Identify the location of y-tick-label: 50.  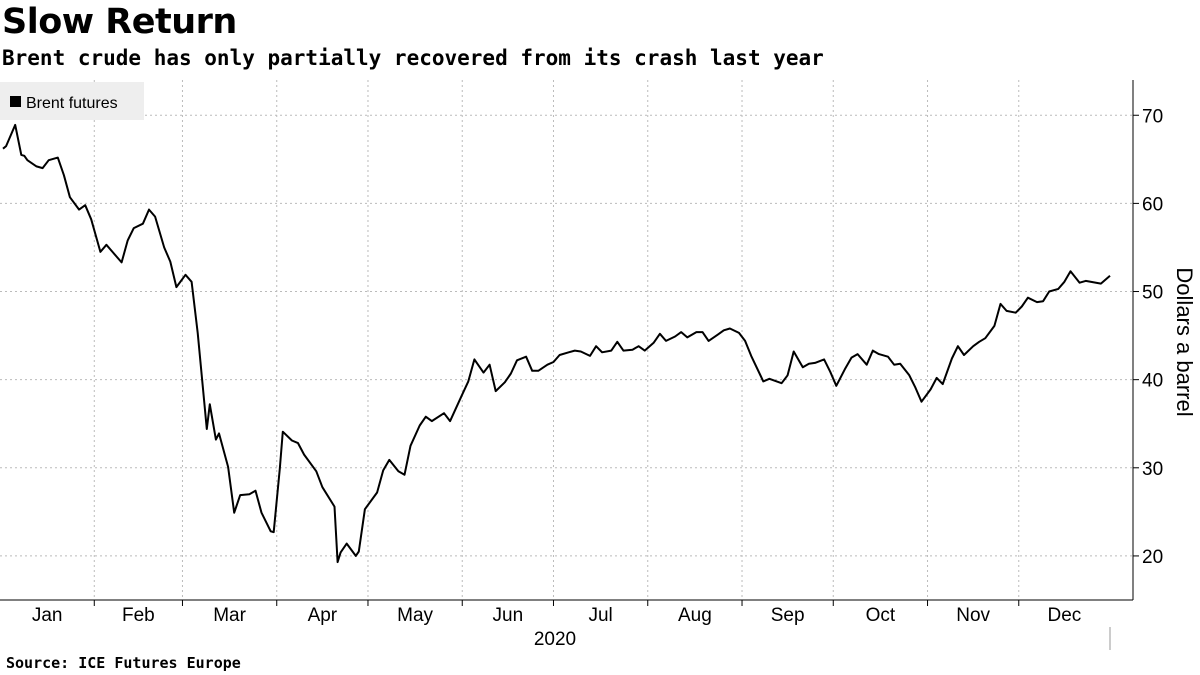
(1152, 293).